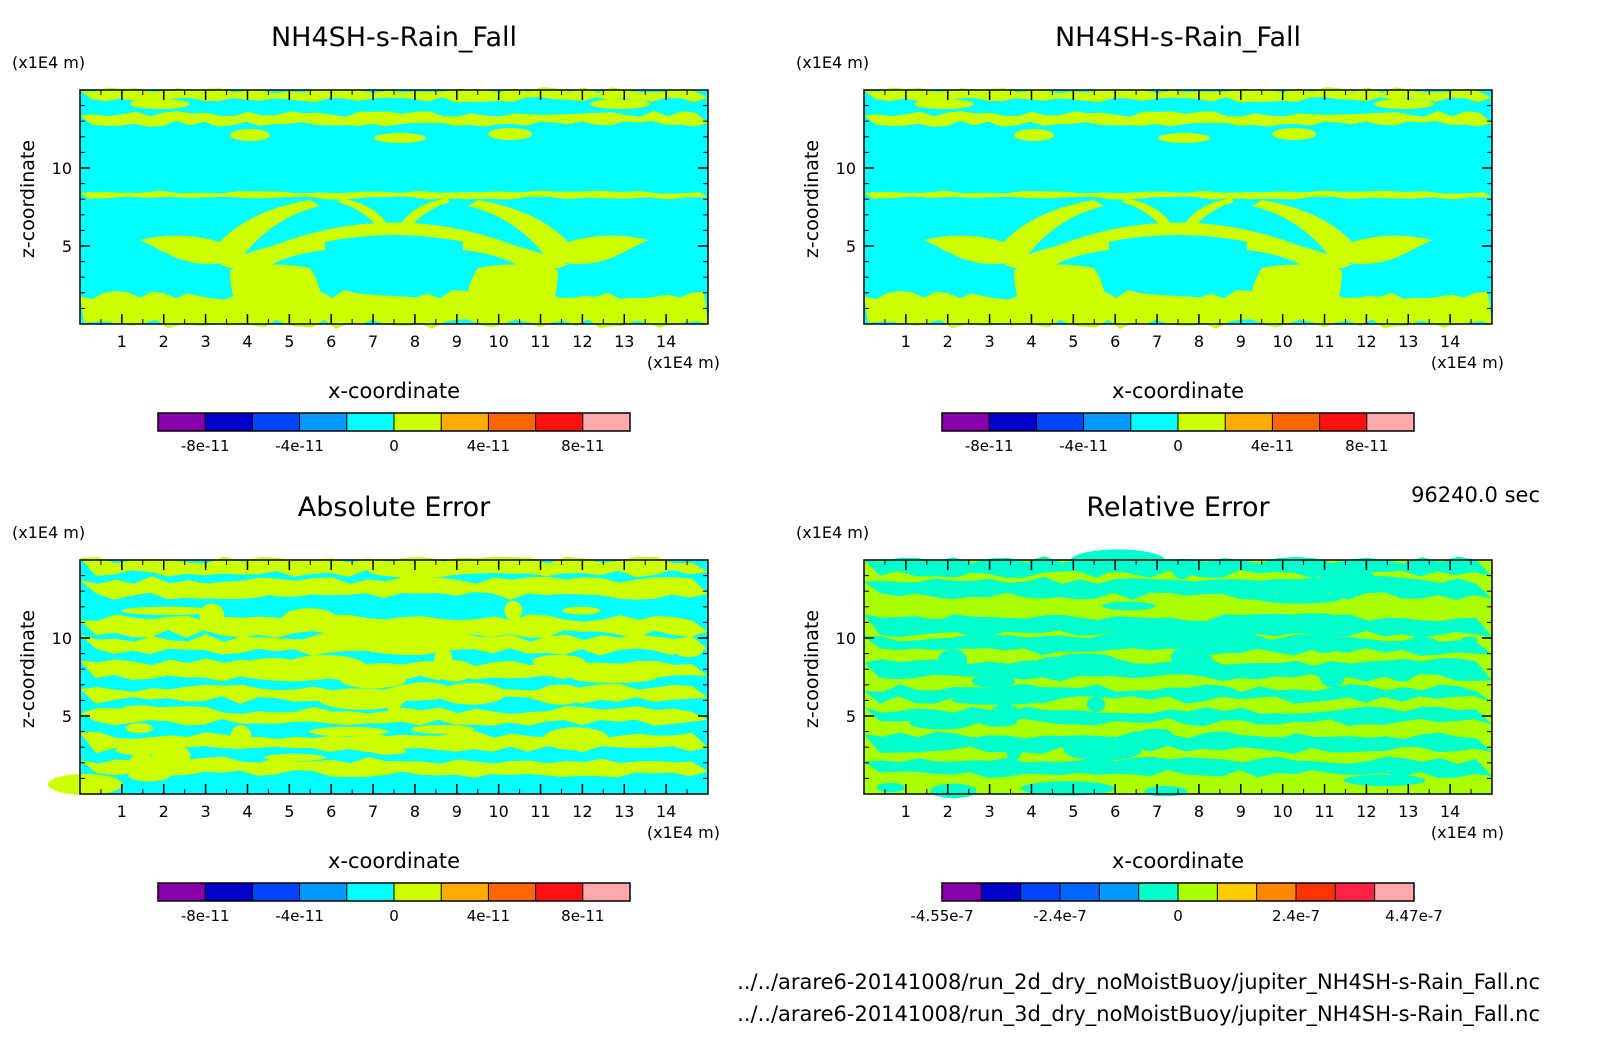 The width and height of the screenshot is (1604, 1054). Describe the element at coordinates (1475, 495) in the screenshot. I see `time-label: 96240.0 sec` at that location.